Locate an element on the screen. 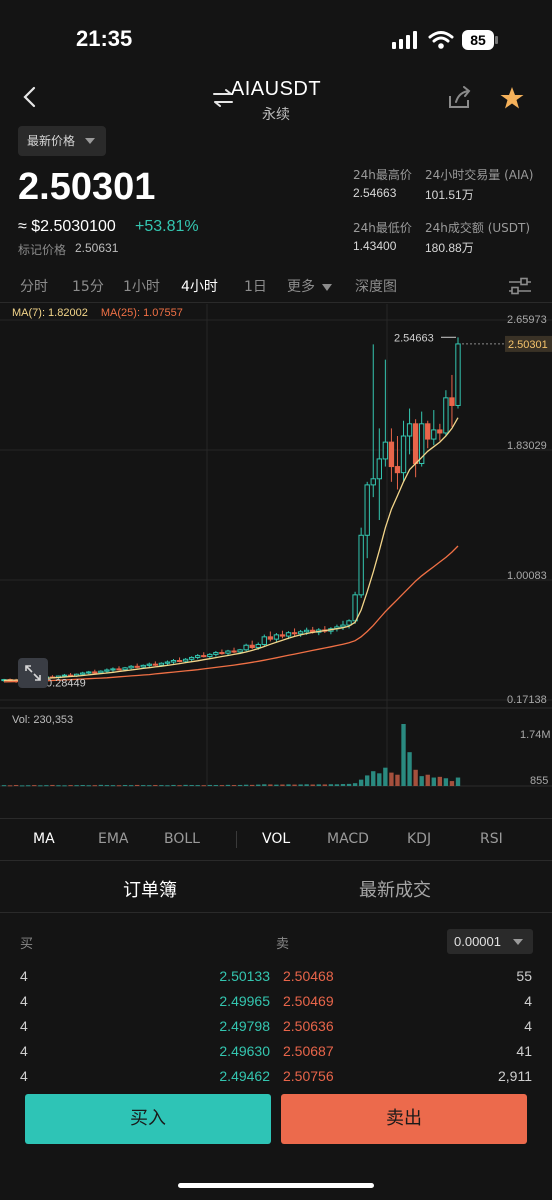  favorite-star-icon is located at coordinates (512, 98).